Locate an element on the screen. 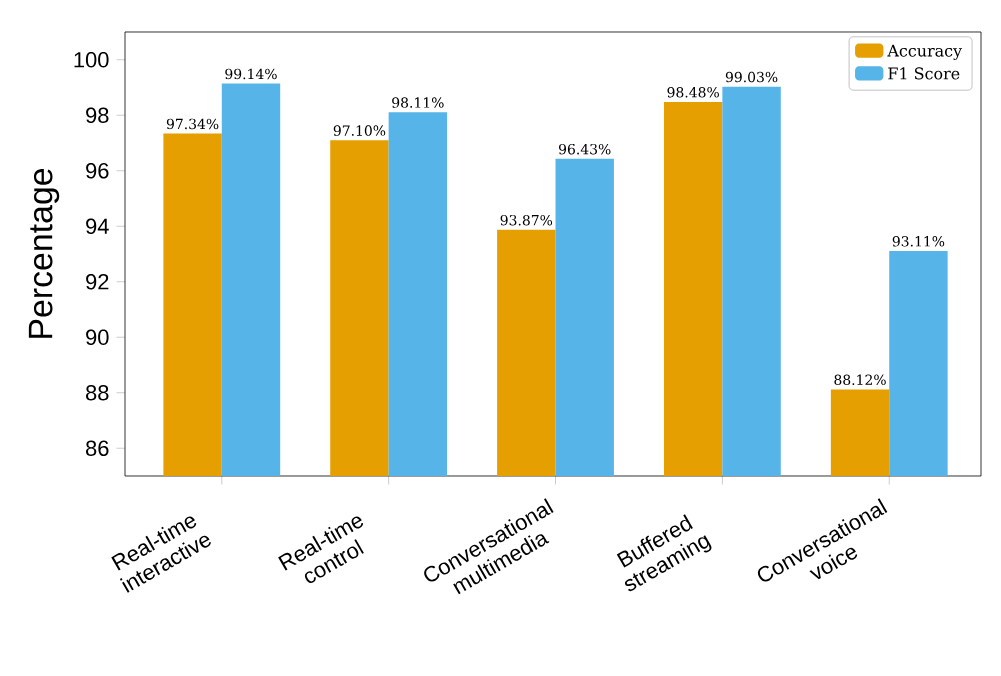 The image size is (1001, 676). data-label: 99.14% is located at coordinates (251, 74).